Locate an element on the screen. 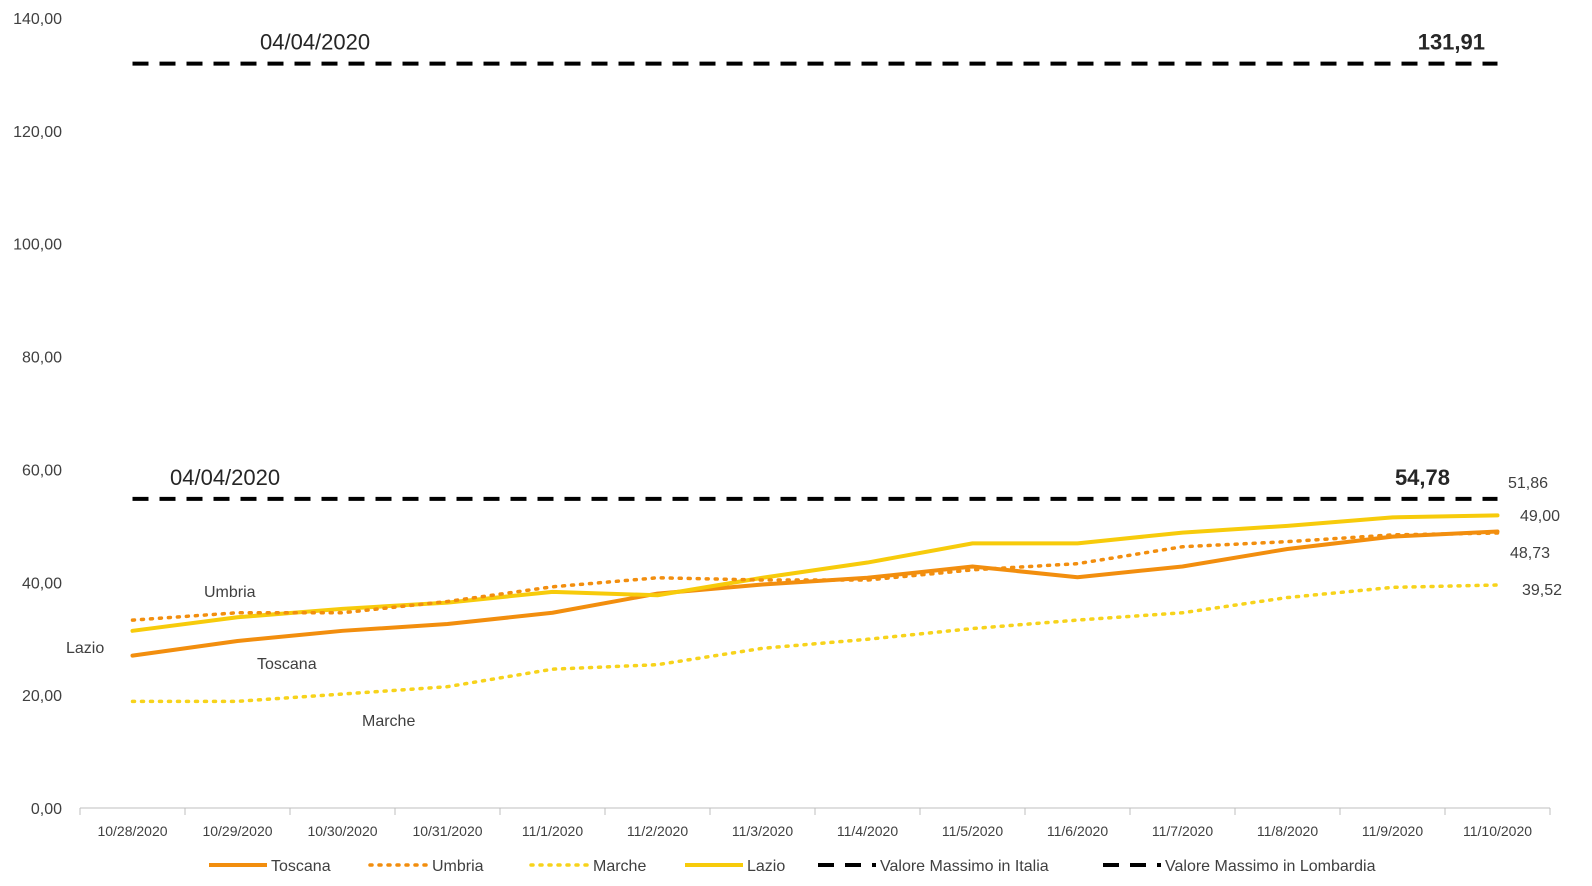 The height and width of the screenshot is (886, 1592). x-tick-label: 11/1/2020 is located at coordinates (552, 831).